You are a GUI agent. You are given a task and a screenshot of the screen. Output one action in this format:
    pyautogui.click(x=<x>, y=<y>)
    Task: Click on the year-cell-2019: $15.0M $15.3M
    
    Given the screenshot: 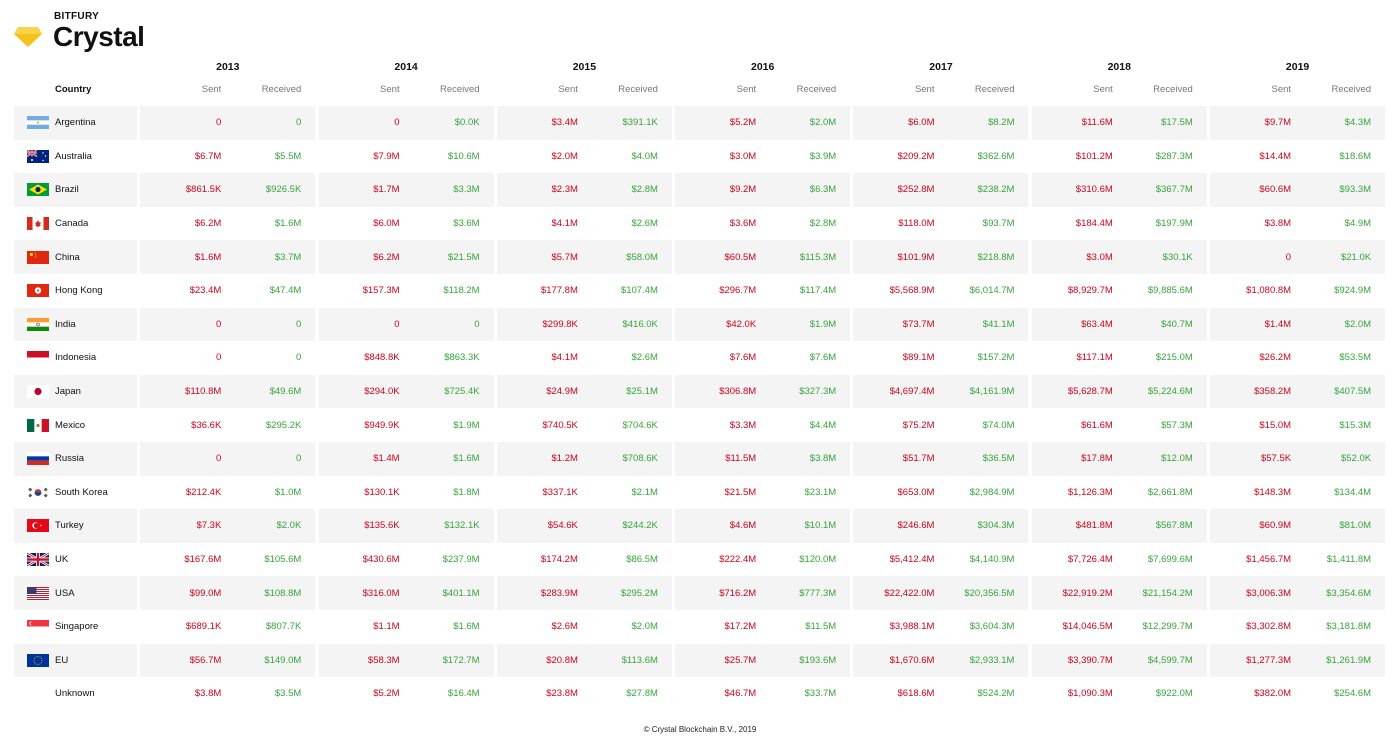 What is the action you would take?
    pyautogui.click(x=1297, y=425)
    